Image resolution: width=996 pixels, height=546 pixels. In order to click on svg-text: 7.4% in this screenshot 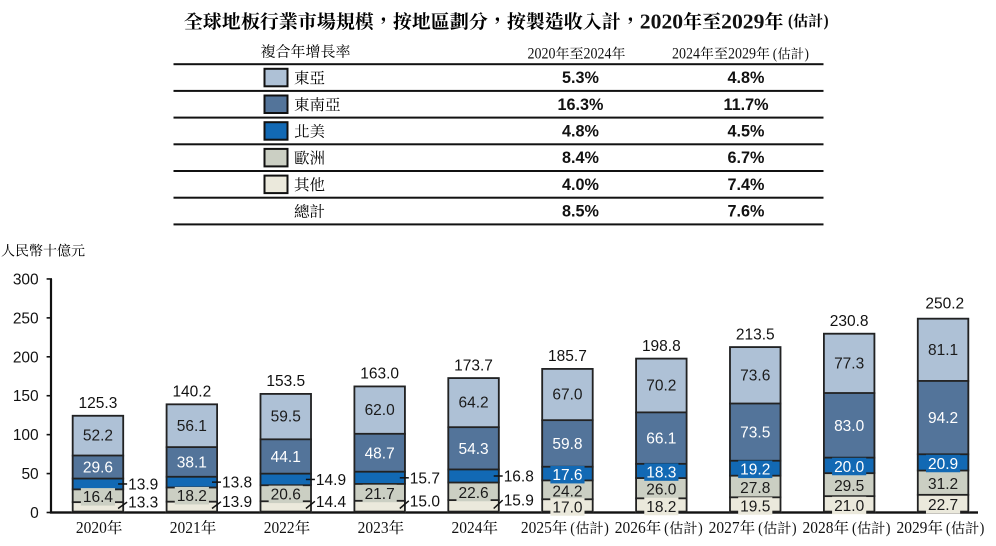, I will do `click(746, 185)`.